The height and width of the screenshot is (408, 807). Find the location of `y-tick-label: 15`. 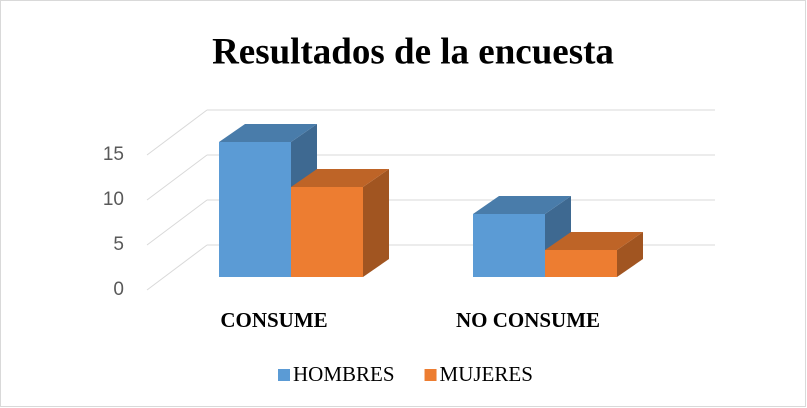

y-tick-label: 15 is located at coordinates (113, 154).